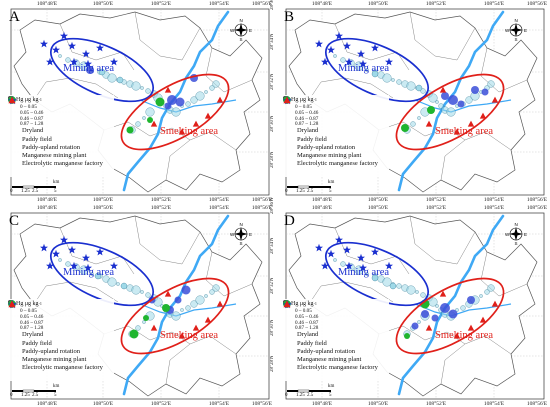 This screenshot has height=407, width=550. I want to click on legend-rotation: Paddy-upland rotation, so click(330, 124).